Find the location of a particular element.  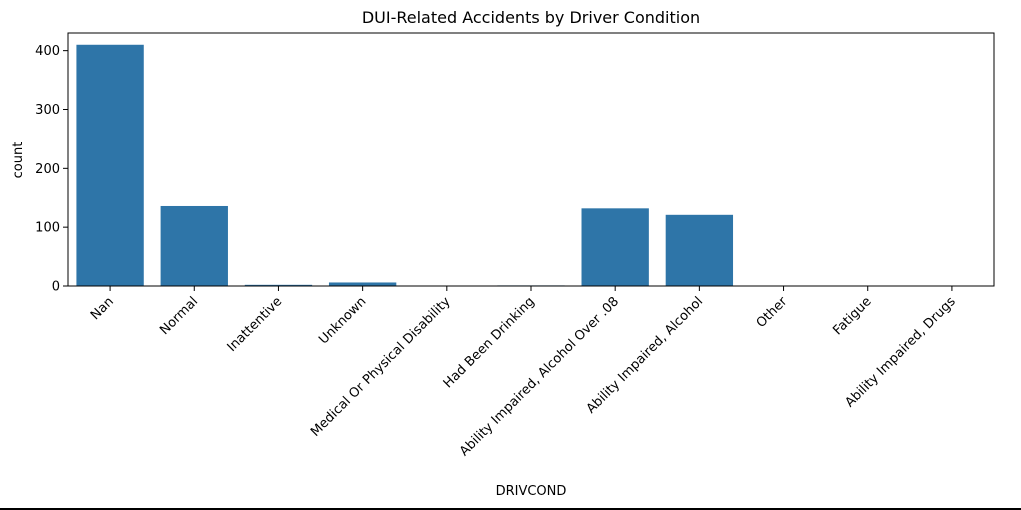

y-ticks-group: 0 100 200 300 400 is located at coordinates (51, 169).